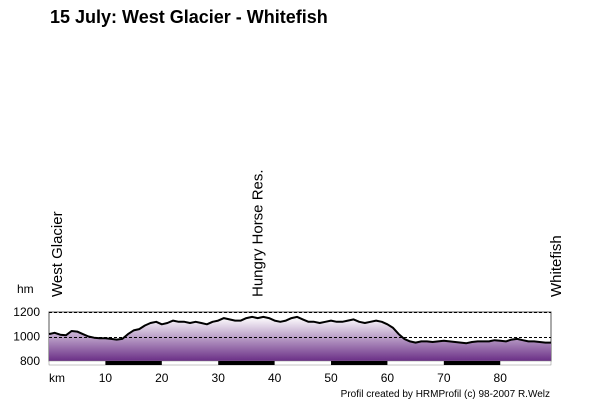  I want to click on waypoint-label: West Glacier, so click(57, 254).